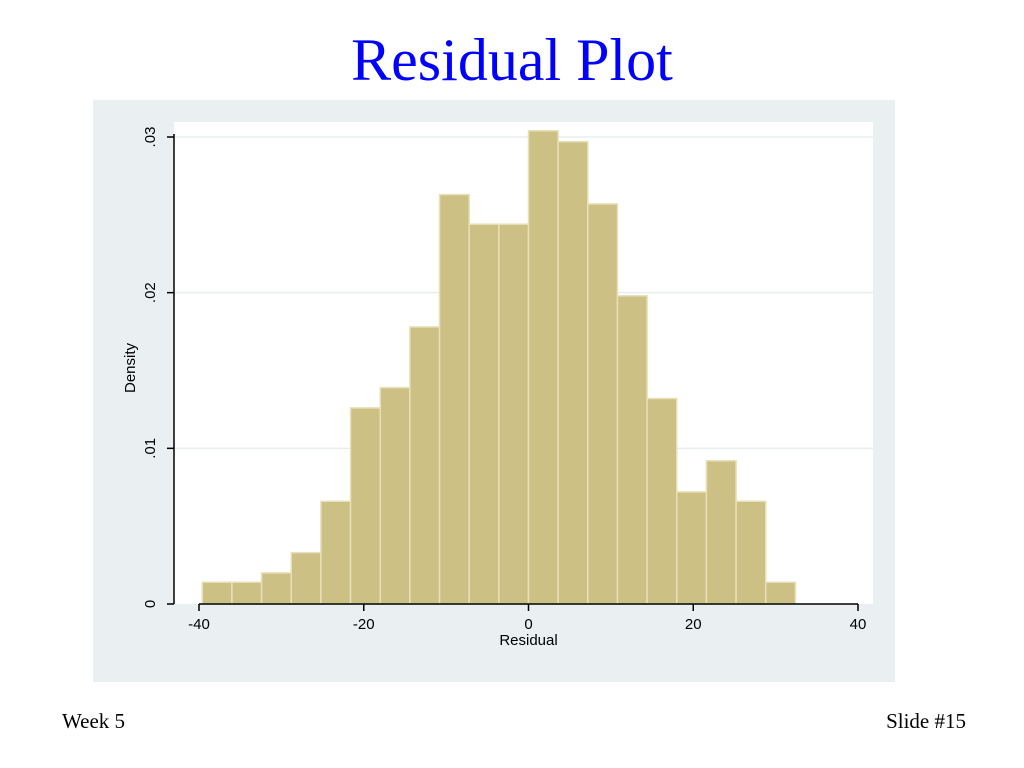  What do you see at coordinates (158, 367) in the screenshot?
I see `y-axis-ticks: 0 .01 .02 .03` at bounding box center [158, 367].